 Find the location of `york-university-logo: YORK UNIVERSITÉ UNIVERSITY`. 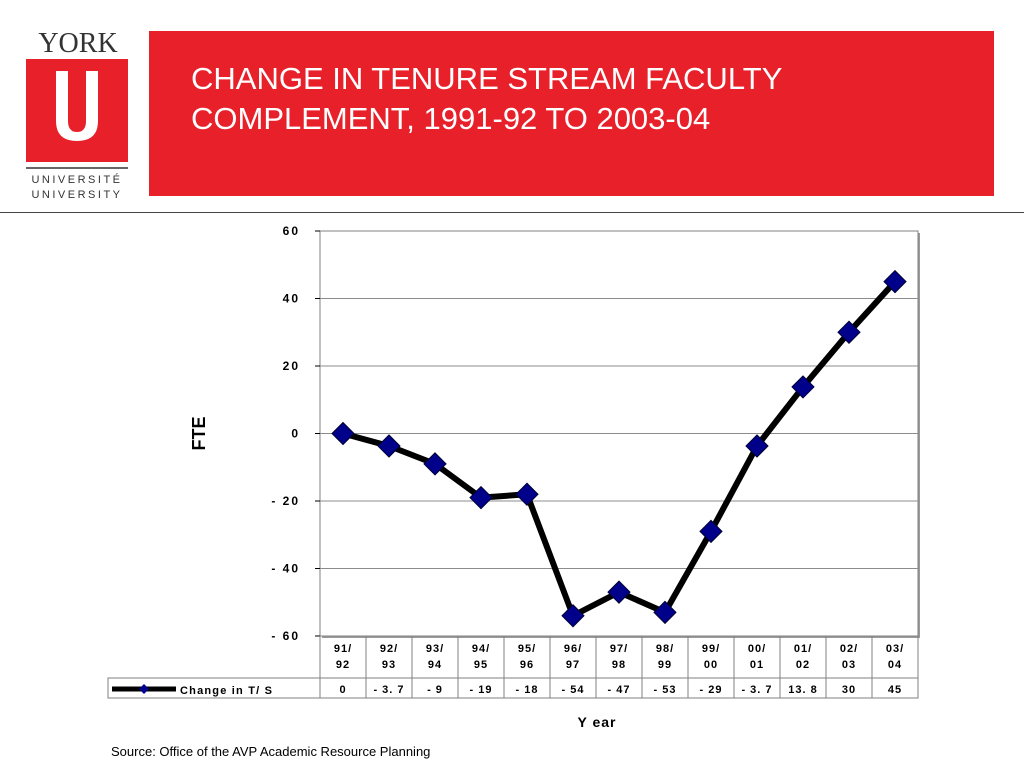

york-university-logo: YORK UNIVERSITÉ UNIVERSITY is located at coordinates (77, 114).